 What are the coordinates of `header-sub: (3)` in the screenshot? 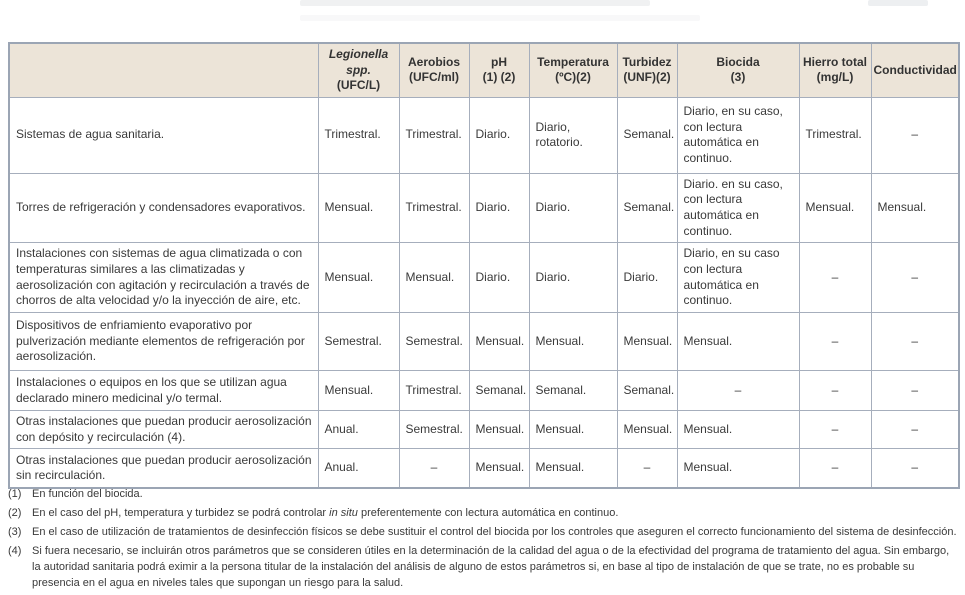 It's located at (738, 77).